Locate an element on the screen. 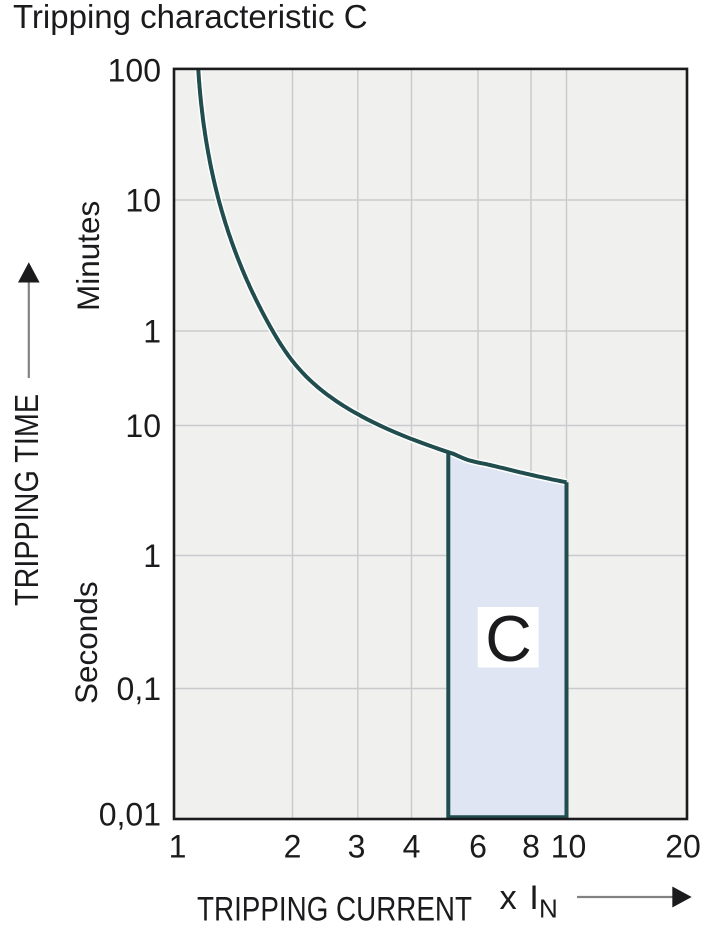 Image resolution: width=720 pixels, height=928 pixels. svg-text: 0,01 is located at coordinates (130, 815).